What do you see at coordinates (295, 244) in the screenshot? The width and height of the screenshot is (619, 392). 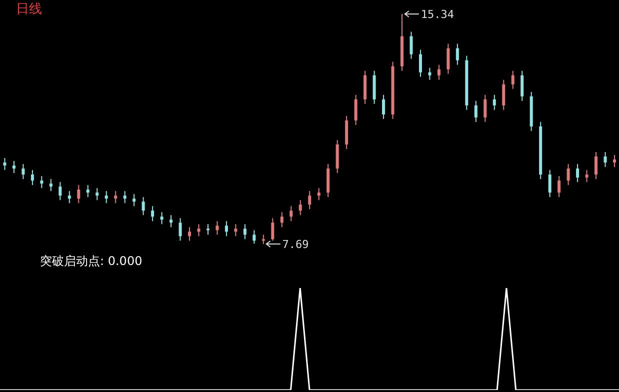 I see `annotation: 7.69` at bounding box center [295, 244].